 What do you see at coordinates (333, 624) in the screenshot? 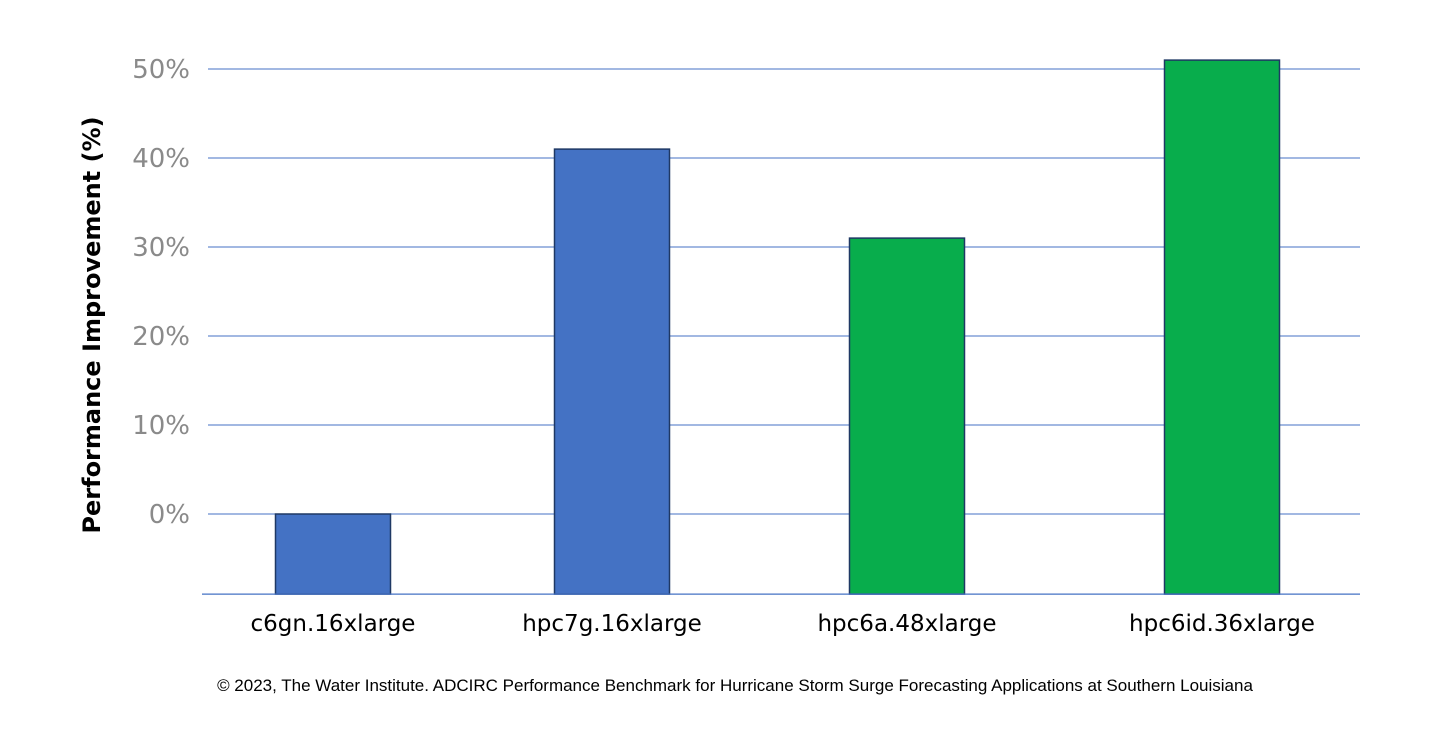
I see `x-tick-label: c6gn.16xlarge` at bounding box center [333, 624].